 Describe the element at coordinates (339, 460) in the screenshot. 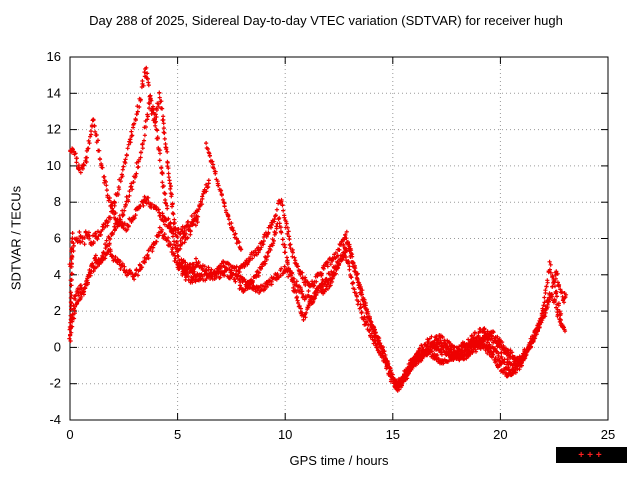

I see `x-axis-label: GPS time / hours` at that location.